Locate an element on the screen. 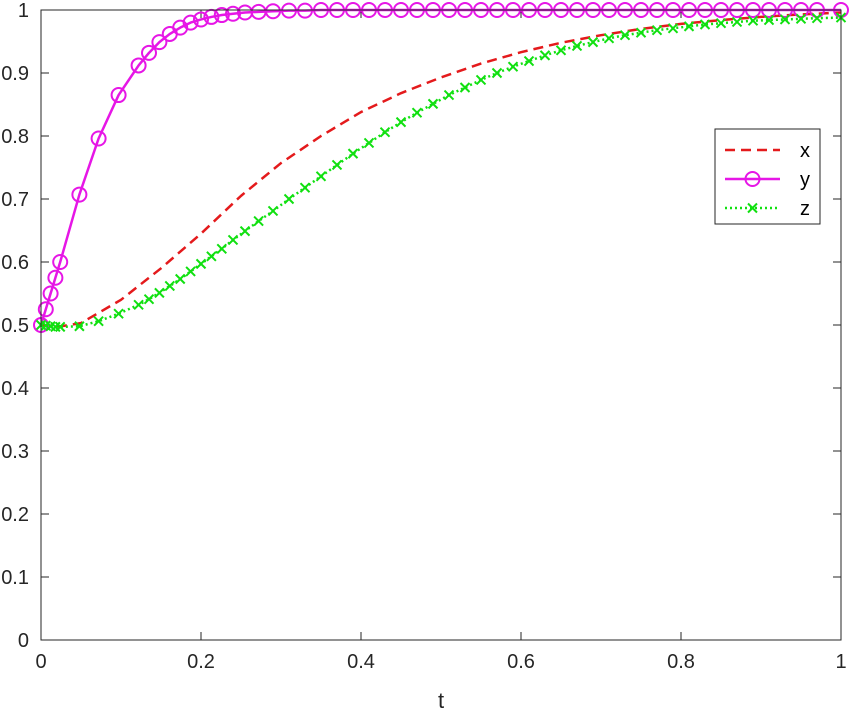  y-tick-label: 0 is located at coordinates (23, 641).